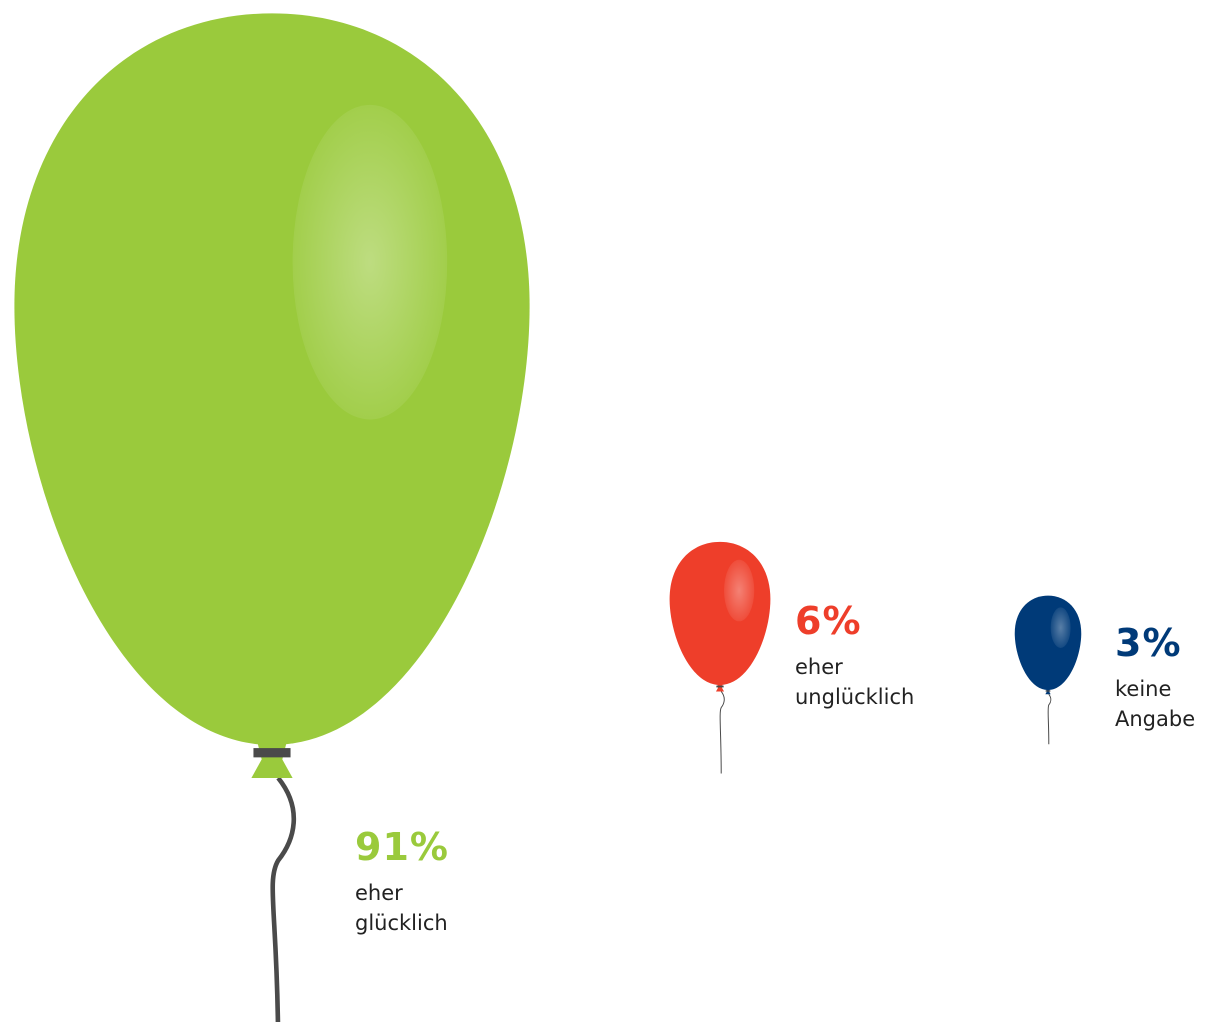 The height and width of the screenshot is (1022, 1214). Describe the element at coordinates (1148, 643) in the screenshot. I see `value-label: 3%` at that location.